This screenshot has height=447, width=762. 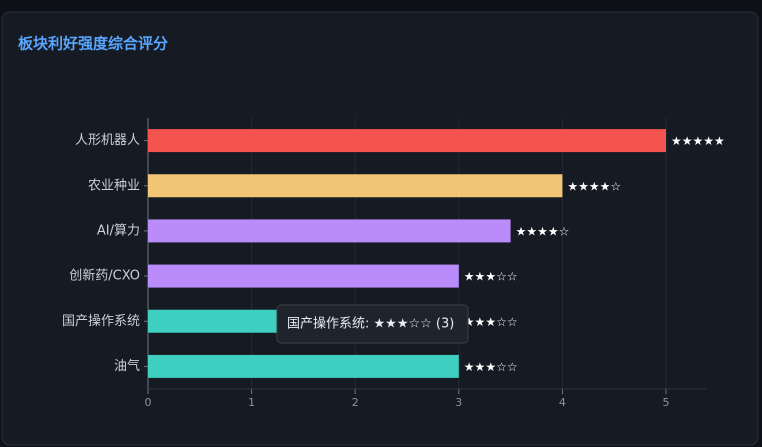 I want to click on y-tick-label: 人形机器人, so click(x=107, y=140).